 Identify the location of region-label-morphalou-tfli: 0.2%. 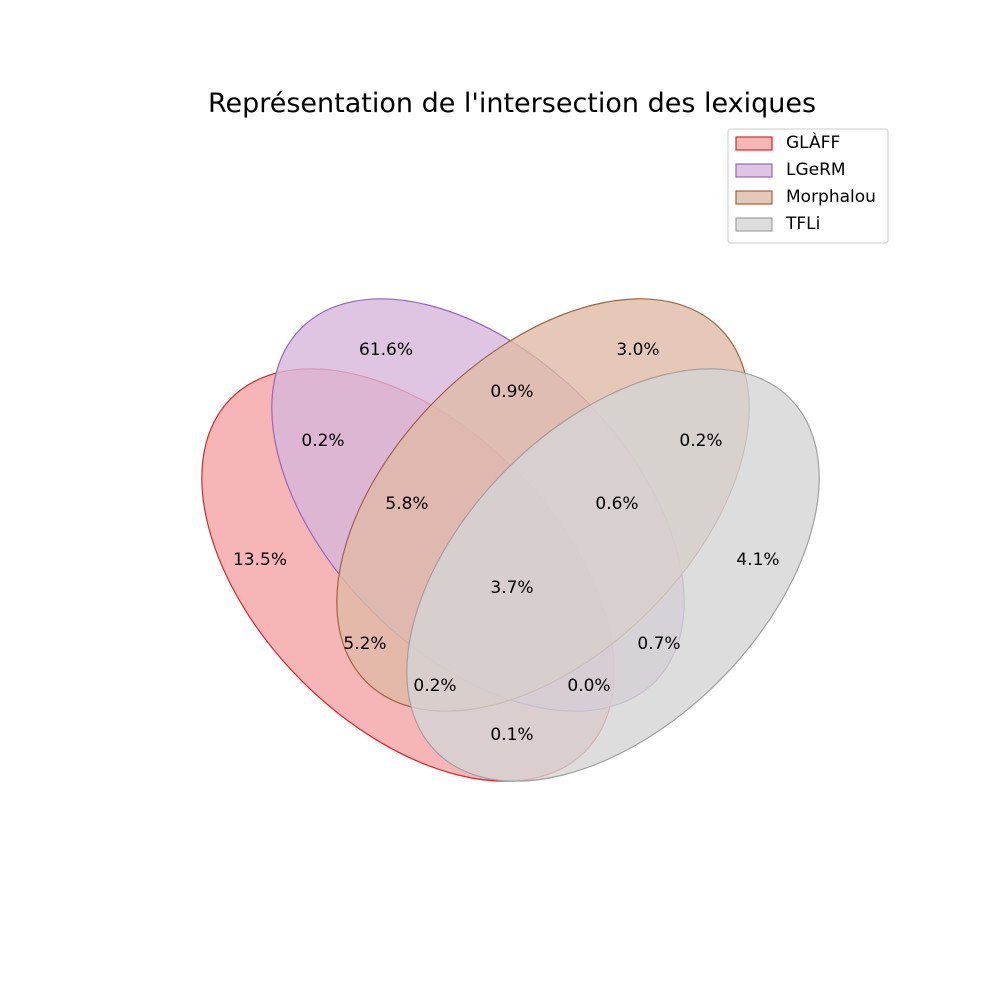
(700, 441).